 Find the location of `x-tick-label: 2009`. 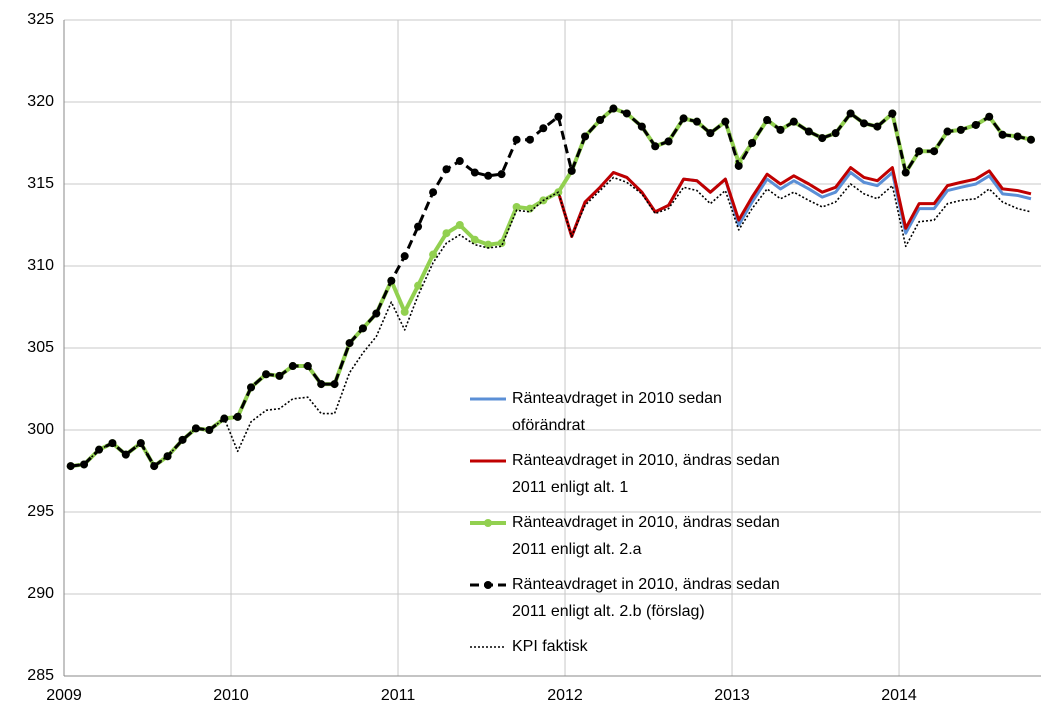

x-tick-label: 2009 is located at coordinates (64, 695).